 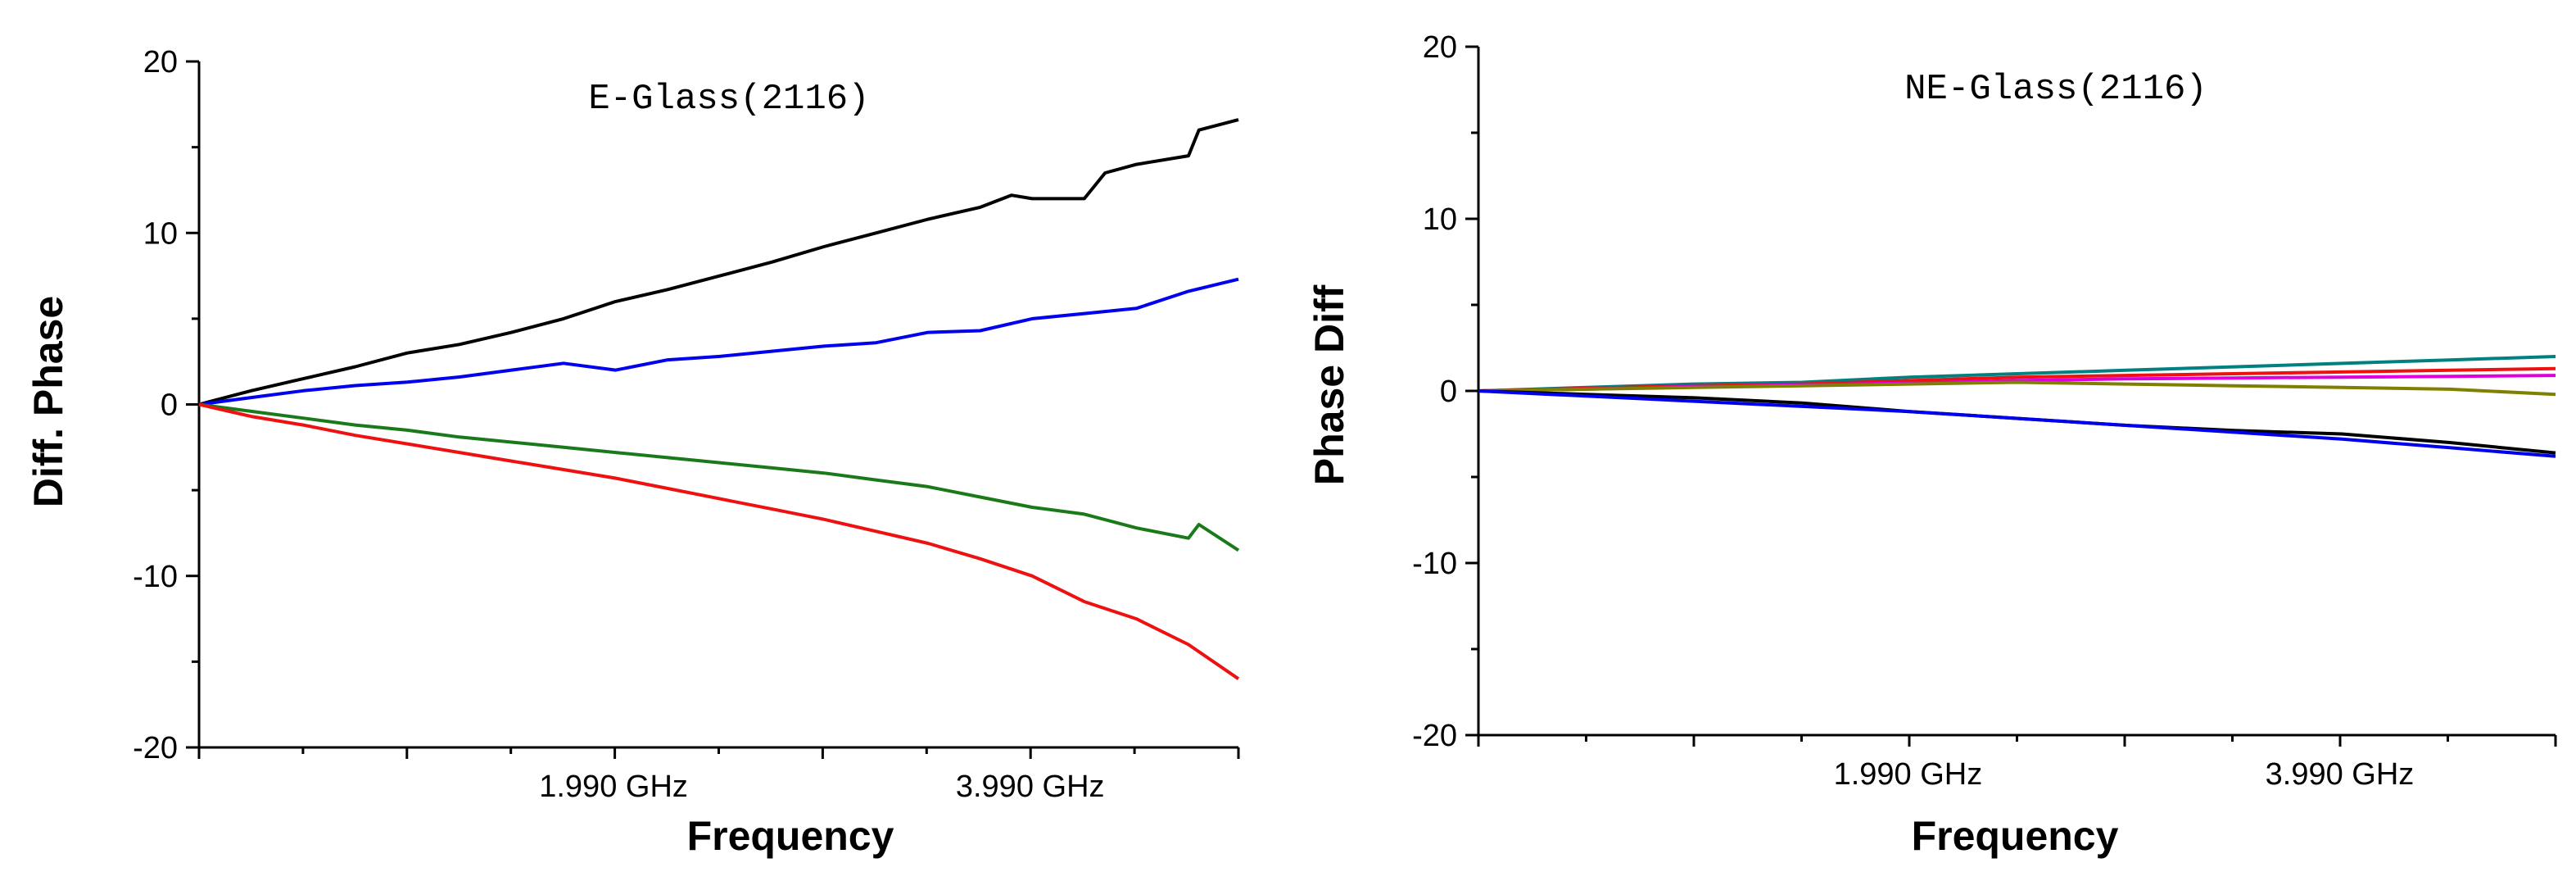 What do you see at coordinates (718, 262) in the screenshot?
I see `series-line-black` at bounding box center [718, 262].